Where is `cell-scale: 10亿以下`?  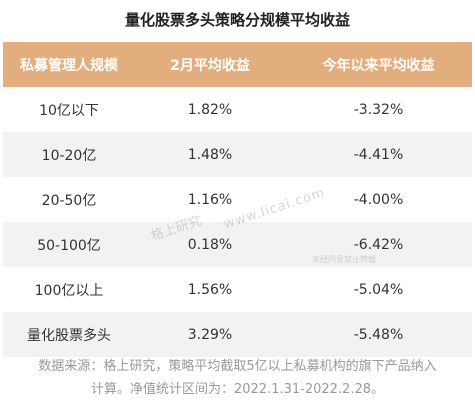
cell-scale: 10亿以下 is located at coordinates (69, 110).